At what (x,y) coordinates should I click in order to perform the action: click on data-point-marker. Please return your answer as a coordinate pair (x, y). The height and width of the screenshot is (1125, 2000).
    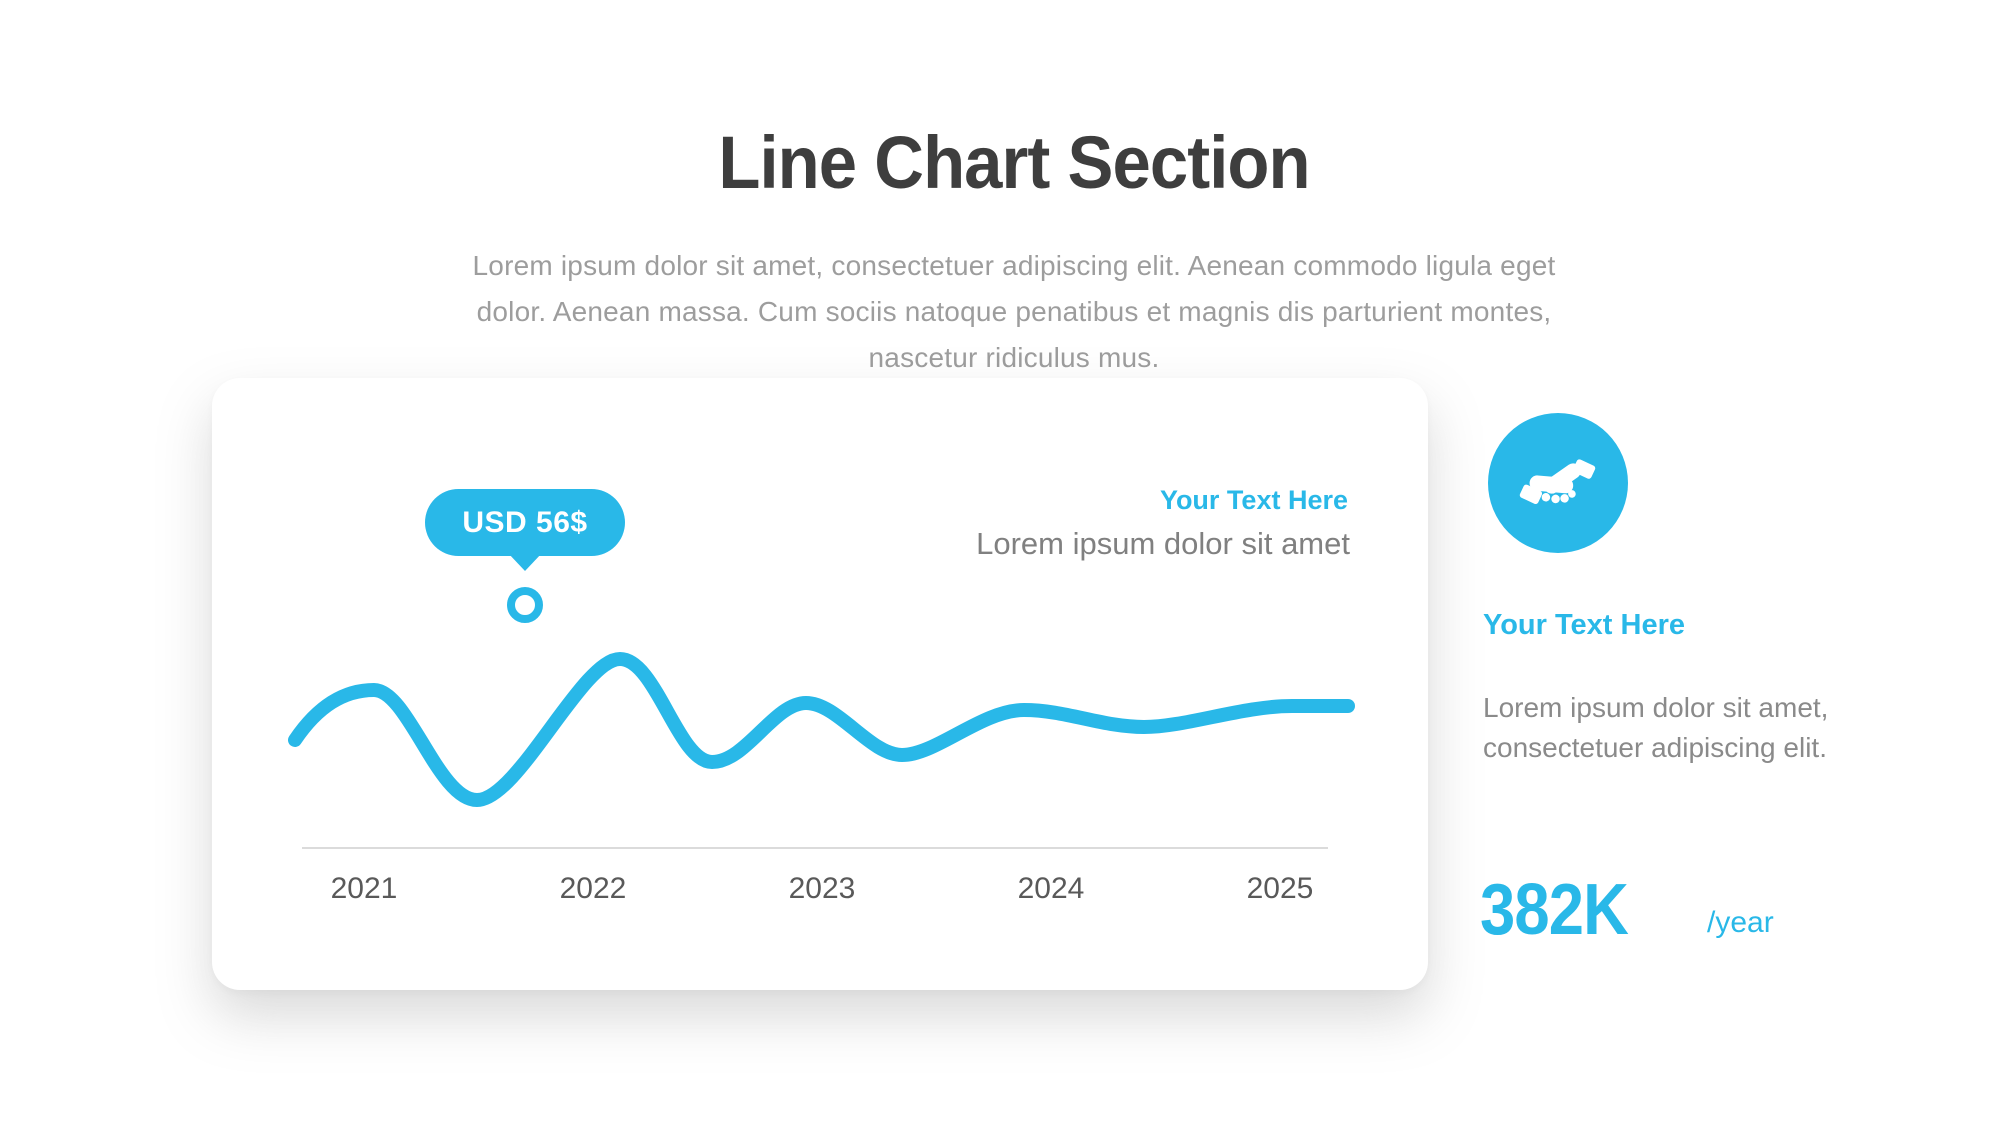
    Looking at the image, I should click on (525, 605).